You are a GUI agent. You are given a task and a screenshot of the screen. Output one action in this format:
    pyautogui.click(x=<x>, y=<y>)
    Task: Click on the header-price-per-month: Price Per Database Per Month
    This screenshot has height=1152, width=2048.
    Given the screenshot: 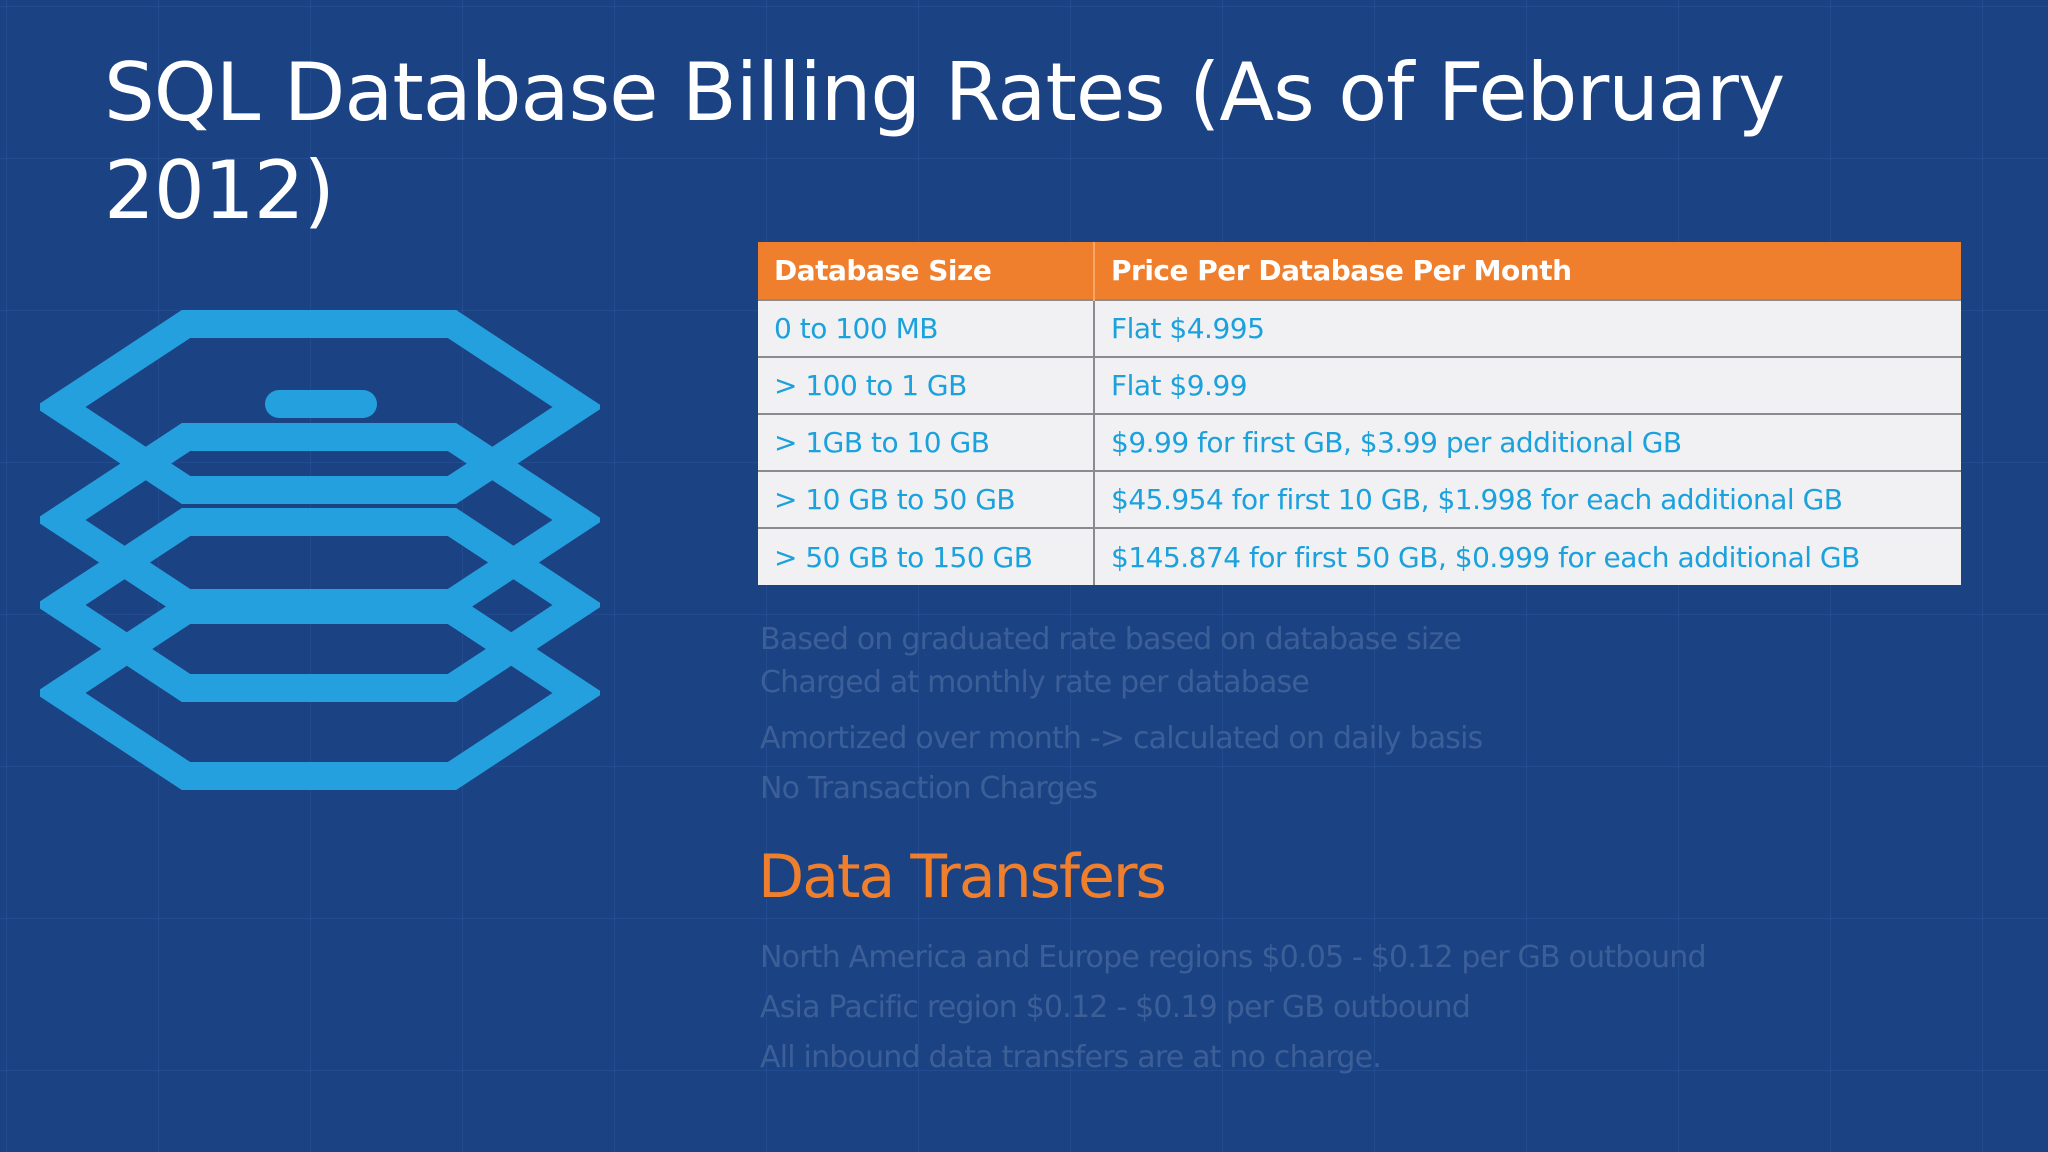 What is the action you would take?
    pyautogui.click(x=1527, y=271)
    